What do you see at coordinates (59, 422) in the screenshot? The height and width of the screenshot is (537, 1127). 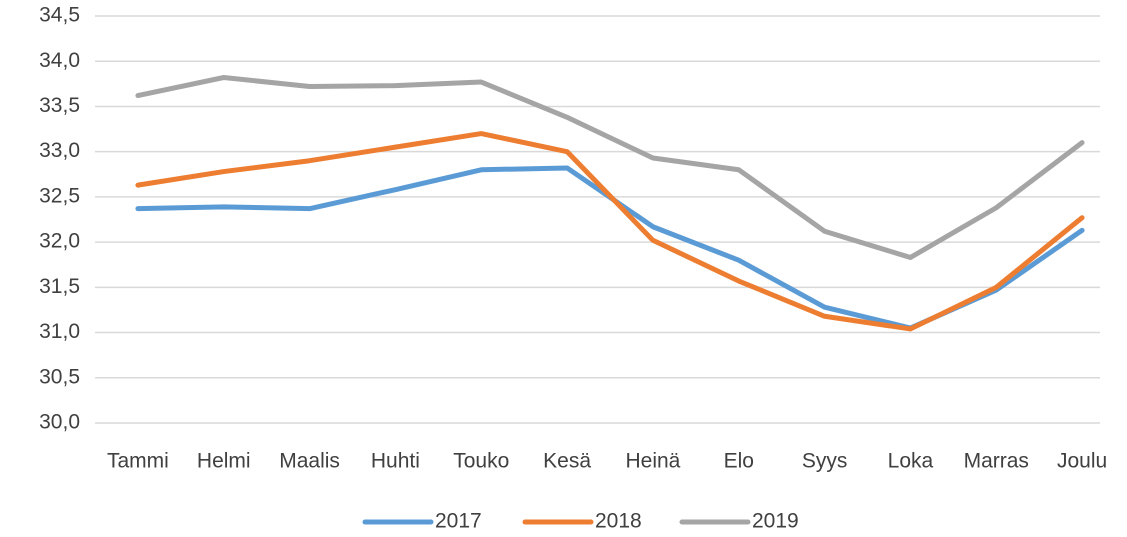 I see `y-tick-label: 30,0` at bounding box center [59, 422].